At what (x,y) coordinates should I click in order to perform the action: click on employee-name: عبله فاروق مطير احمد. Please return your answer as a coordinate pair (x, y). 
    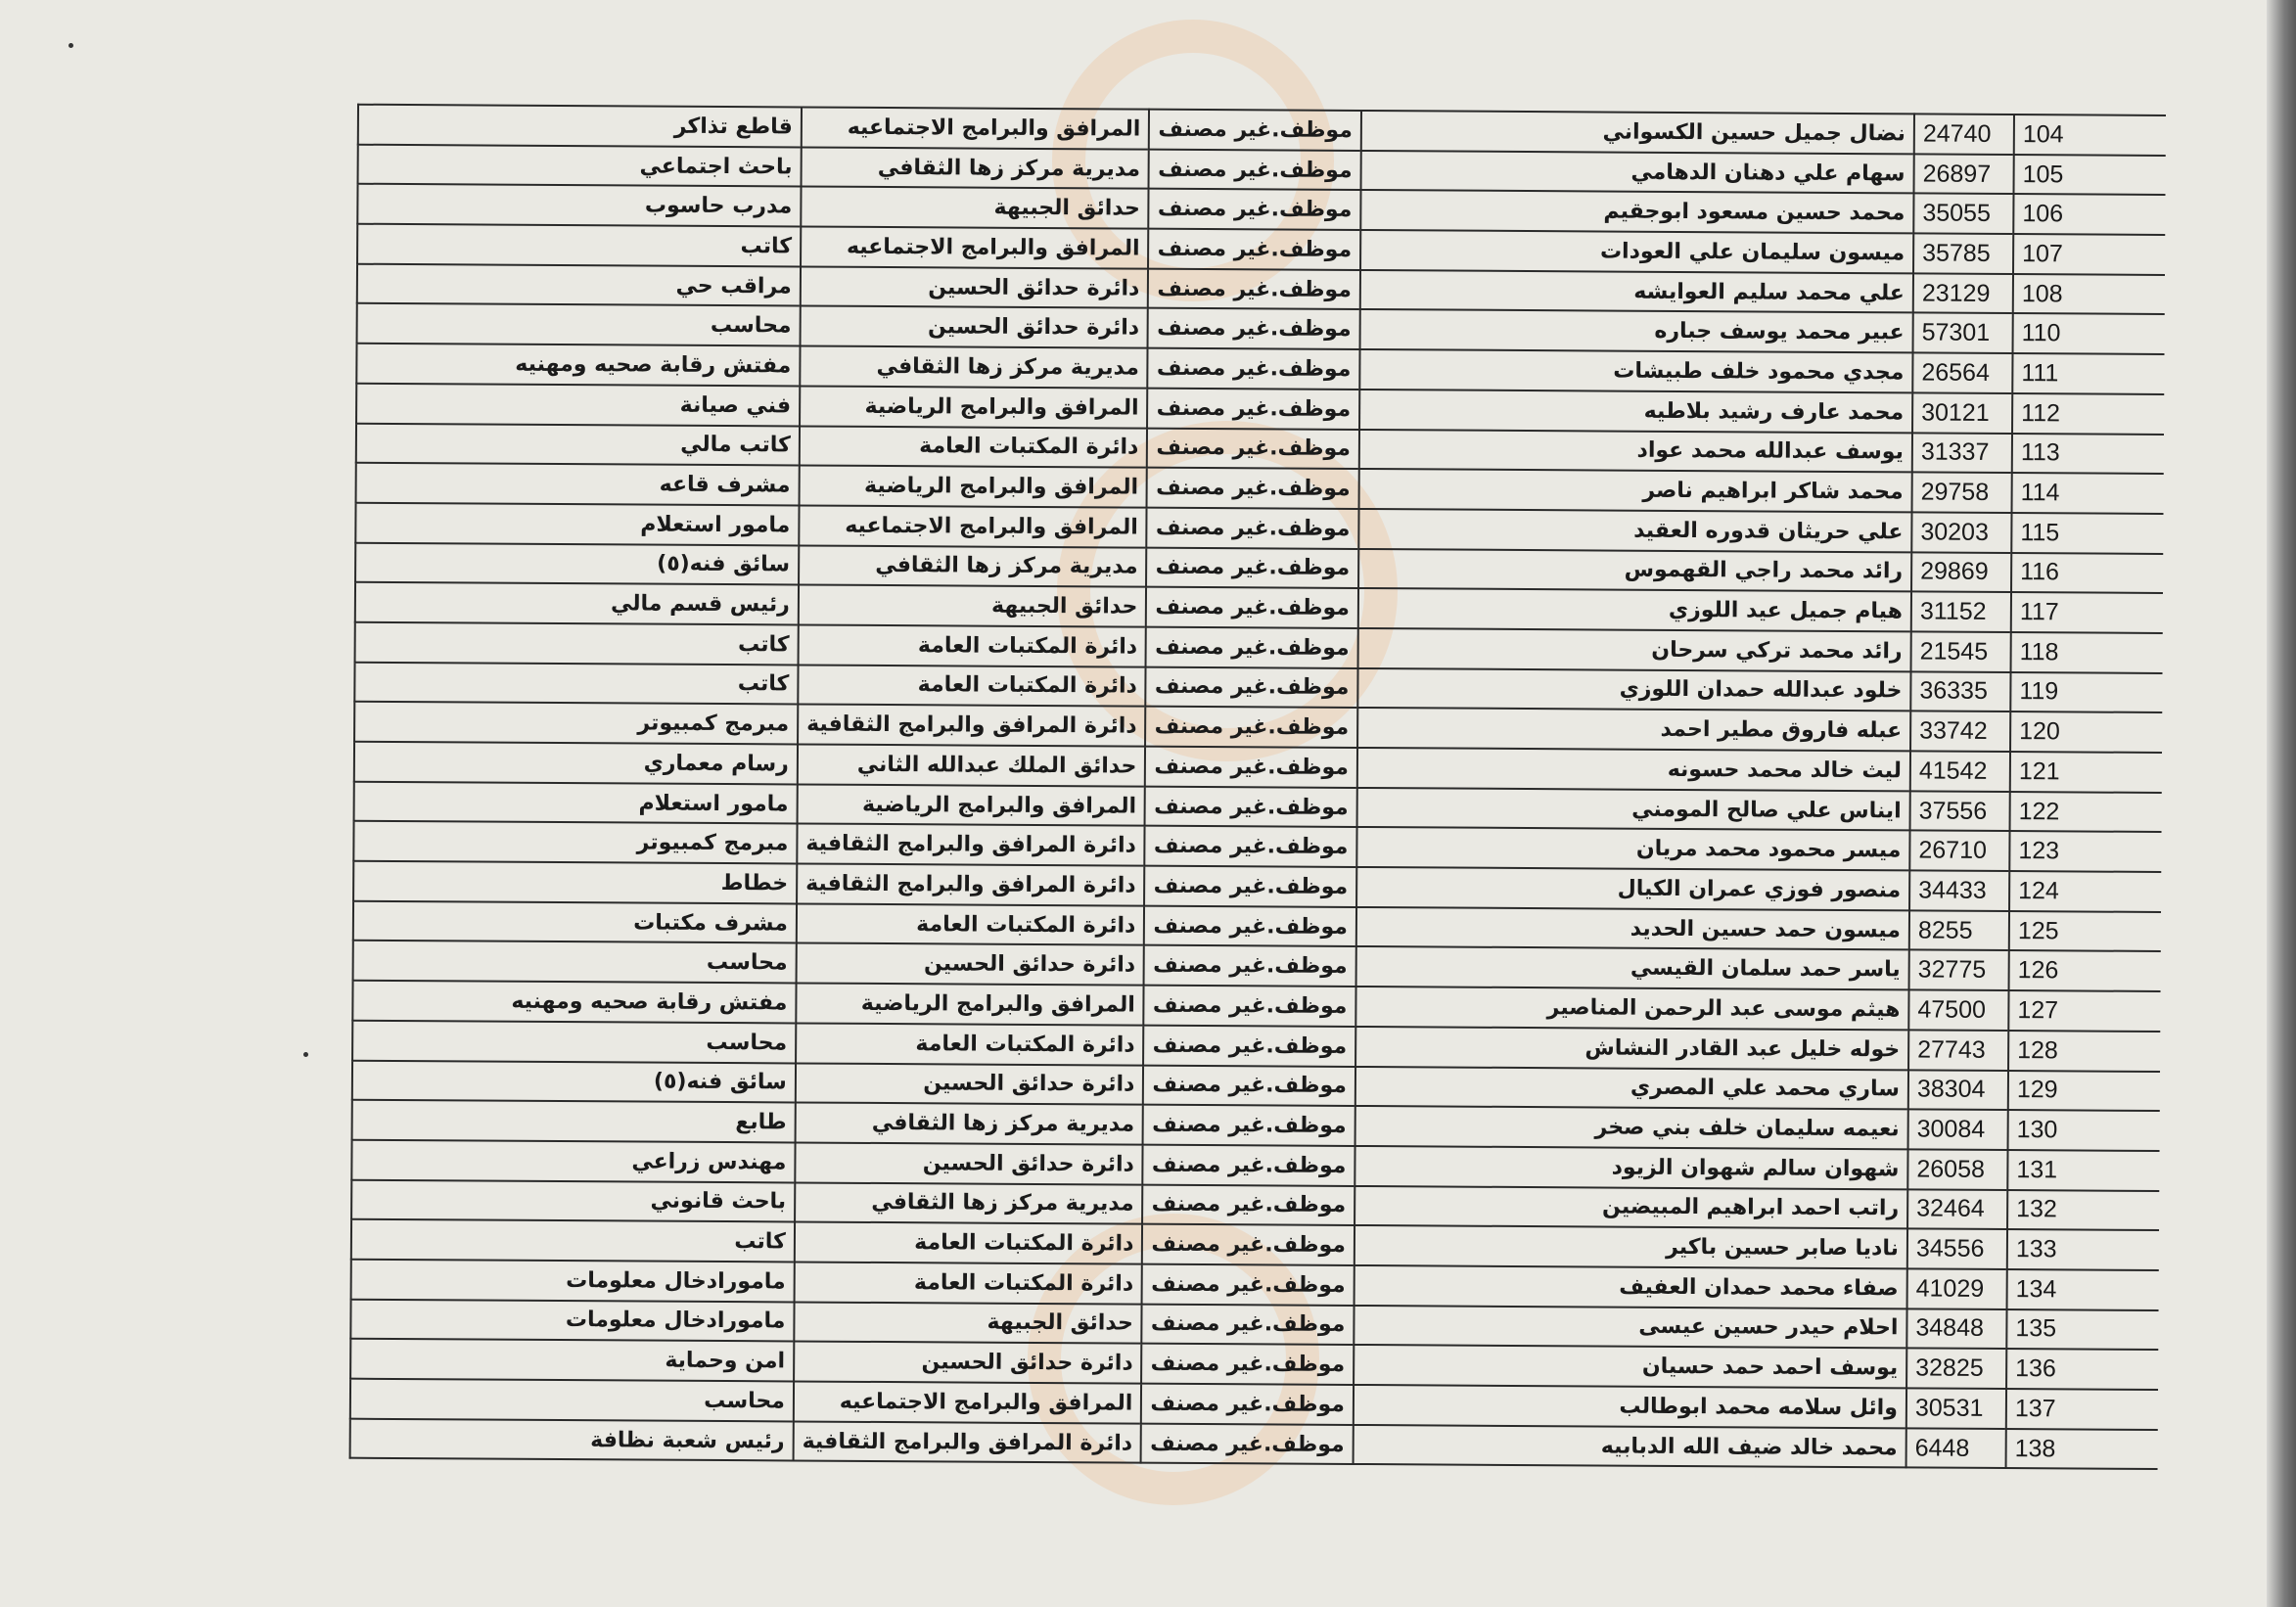
    Looking at the image, I should click on (1634, 730).